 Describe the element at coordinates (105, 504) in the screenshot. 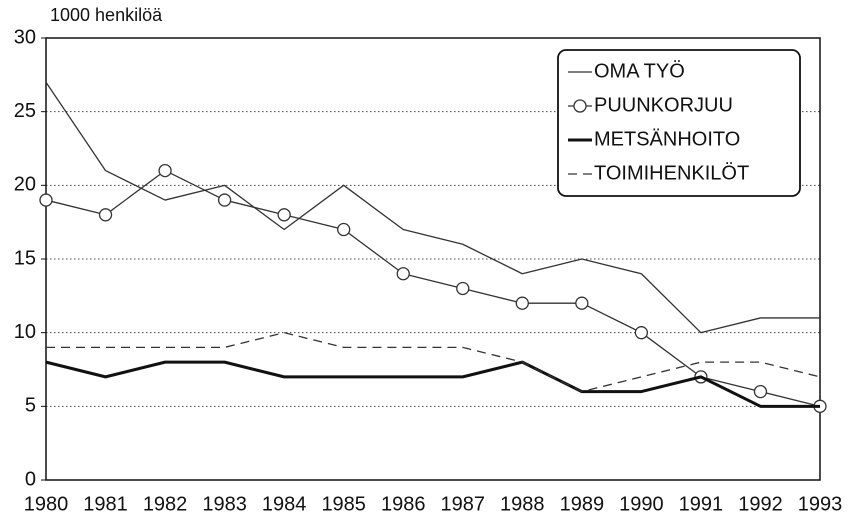

I see `x-tick-label: 1981` at that location.